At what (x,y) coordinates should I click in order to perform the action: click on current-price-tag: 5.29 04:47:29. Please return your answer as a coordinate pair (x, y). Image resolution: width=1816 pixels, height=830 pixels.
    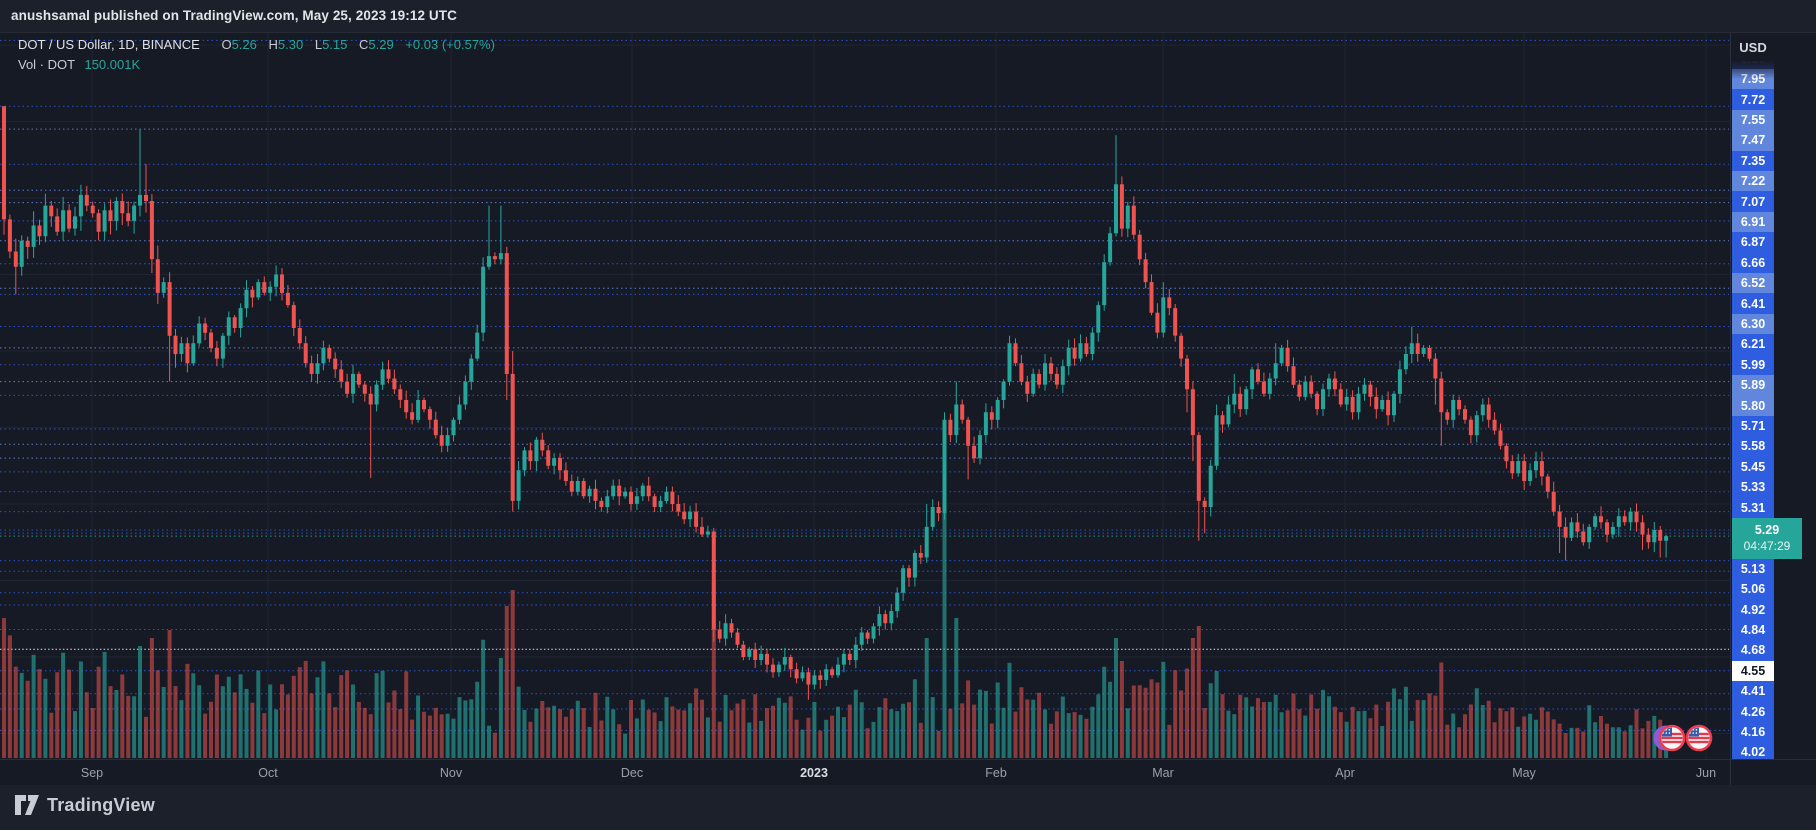
    Looking at the image, I should click on (1767, 538).